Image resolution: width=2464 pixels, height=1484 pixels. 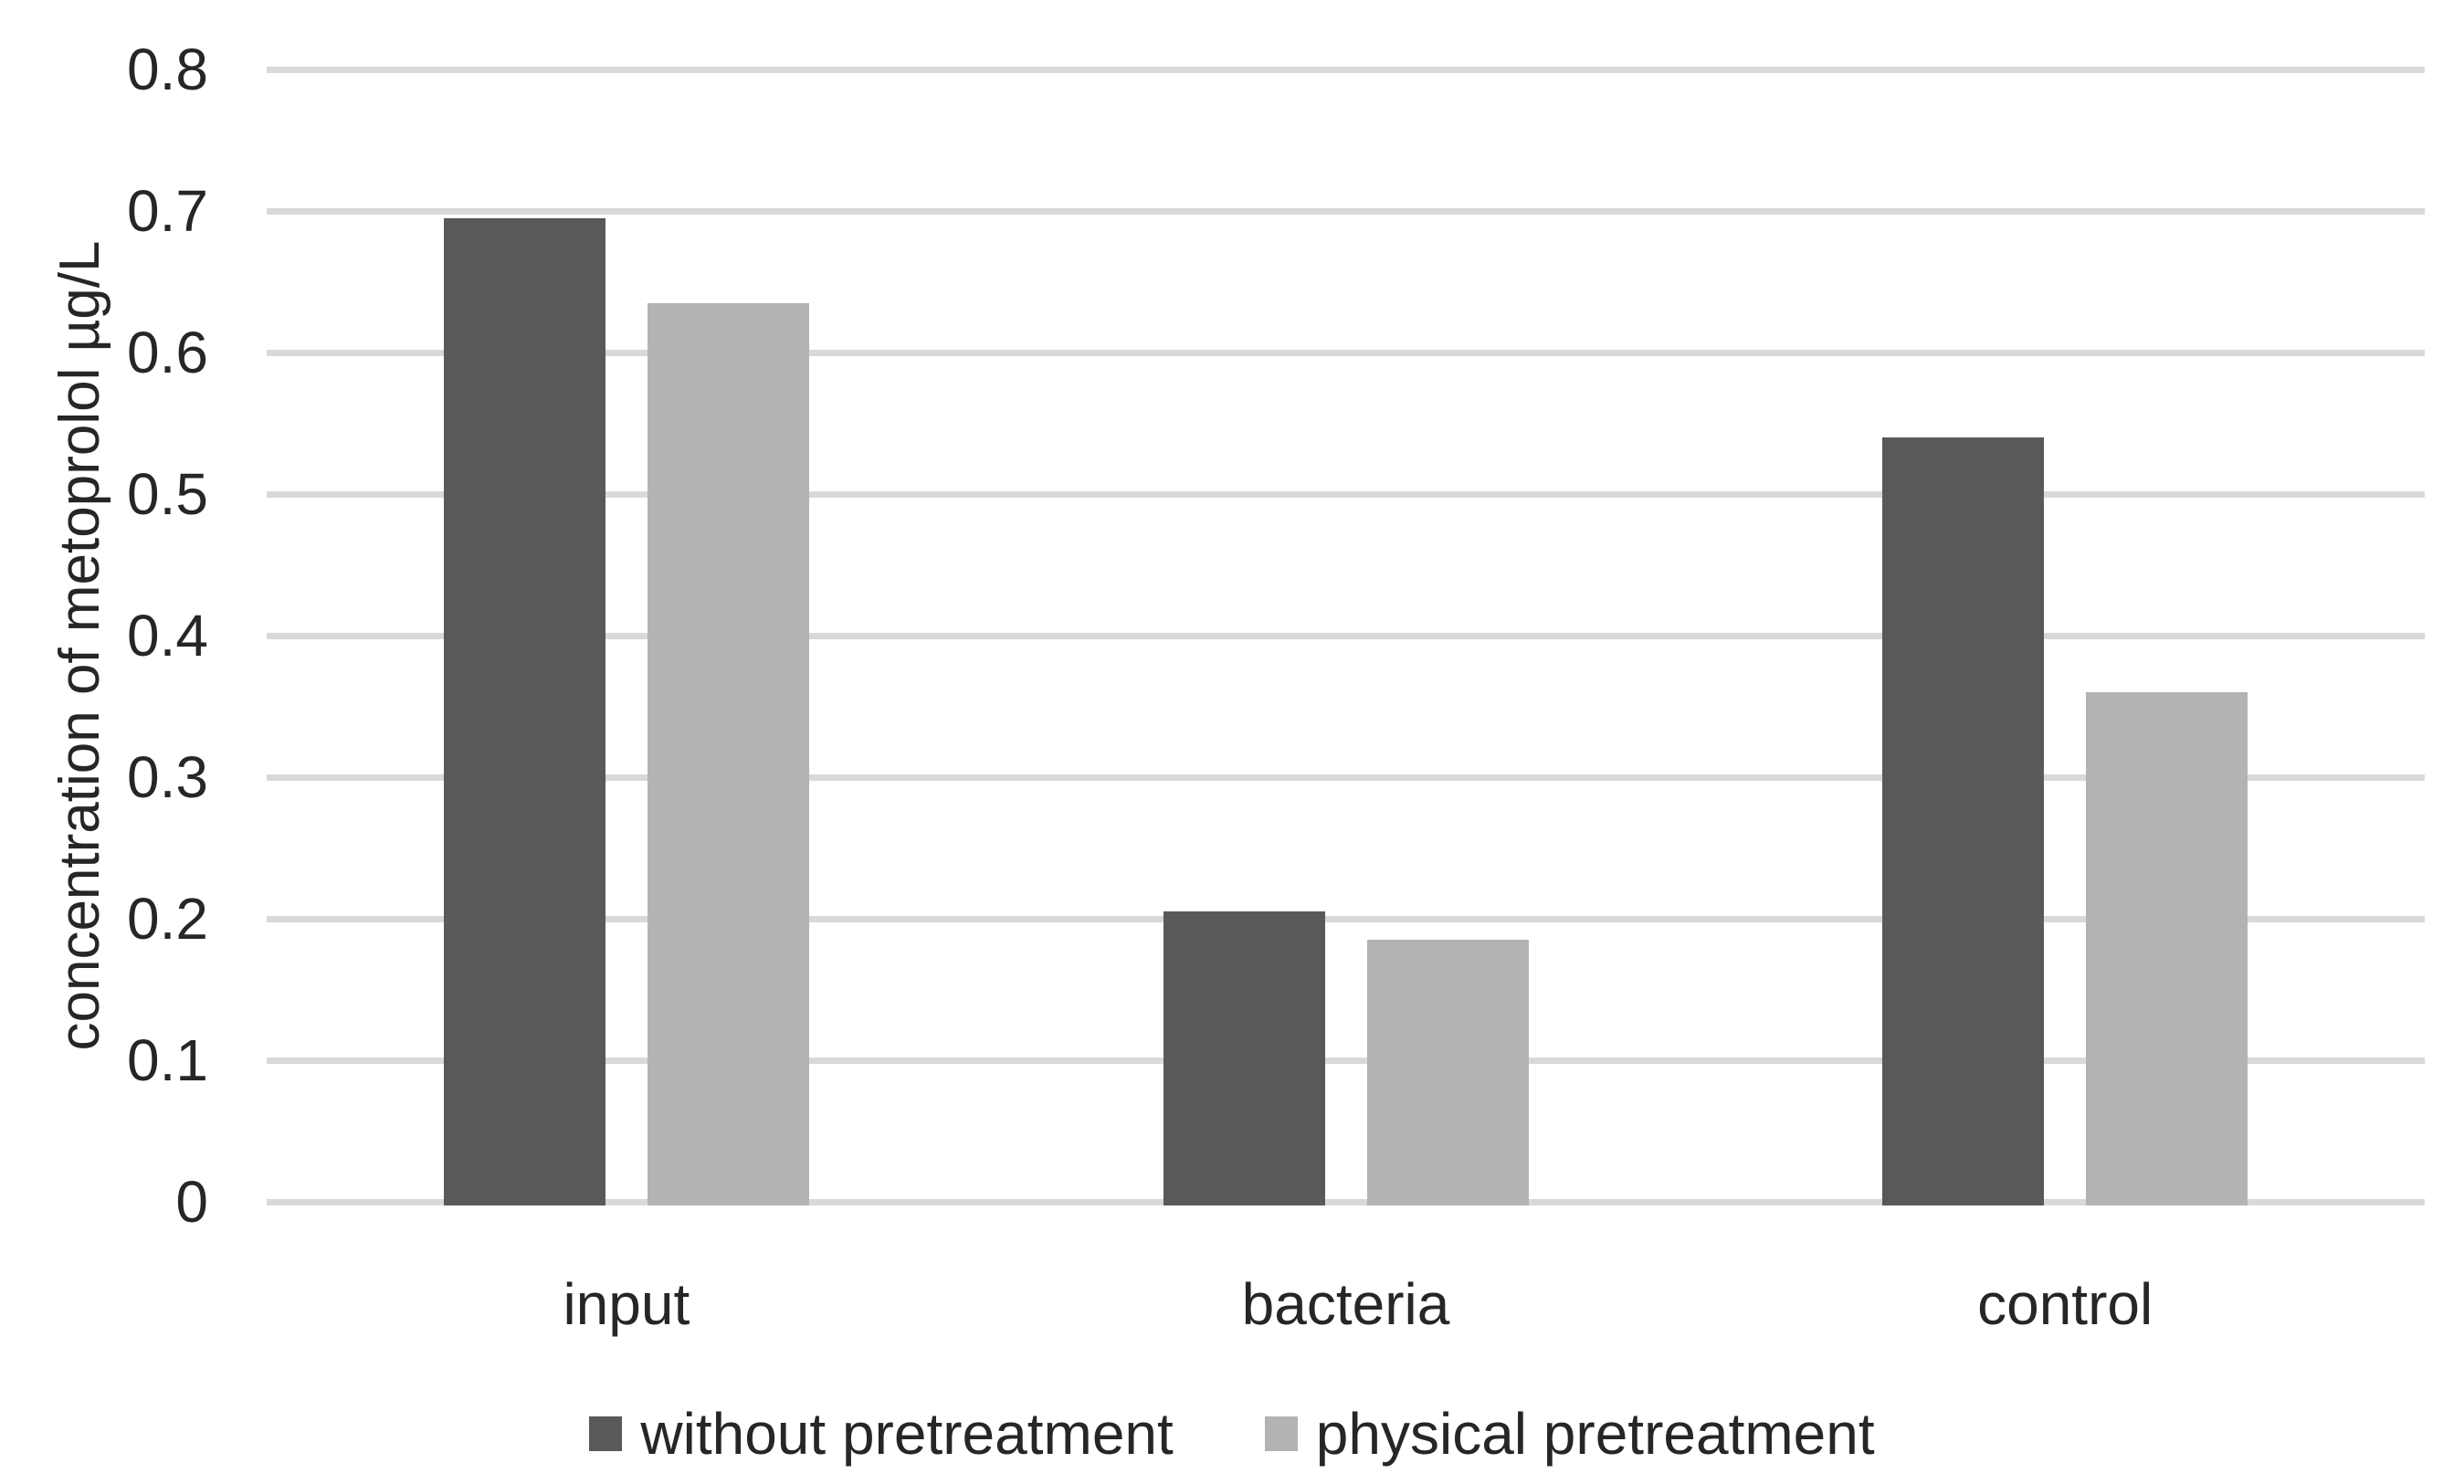 I want to click on bar-input-physical-pretreatment, so click(x=728, y=753).